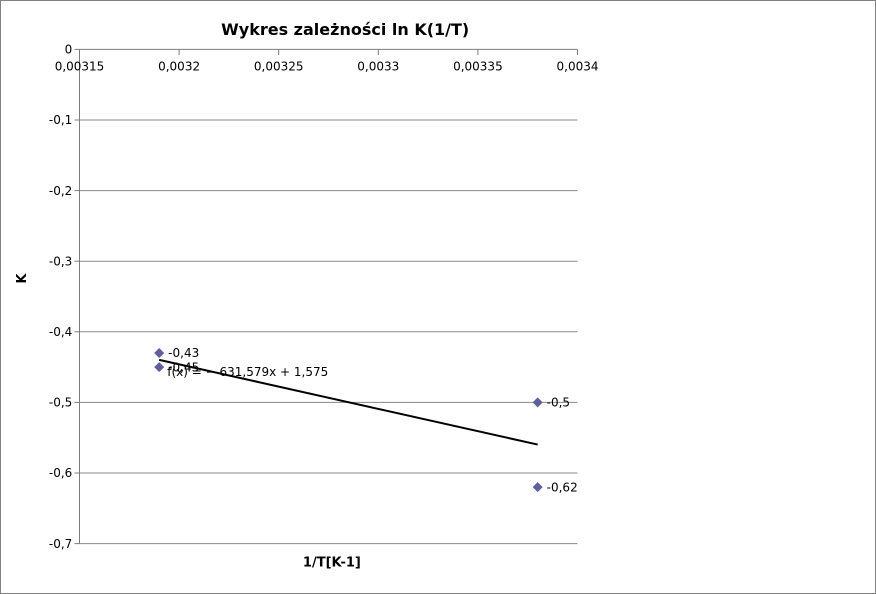 The width and height of the screenshot is (876, 594). What do you see at coordinates (247, 372) in the screenshot?
I see `trendline-equation-label: f(x) = − 631,579x + 1,575` at bounding box center [247, 372].